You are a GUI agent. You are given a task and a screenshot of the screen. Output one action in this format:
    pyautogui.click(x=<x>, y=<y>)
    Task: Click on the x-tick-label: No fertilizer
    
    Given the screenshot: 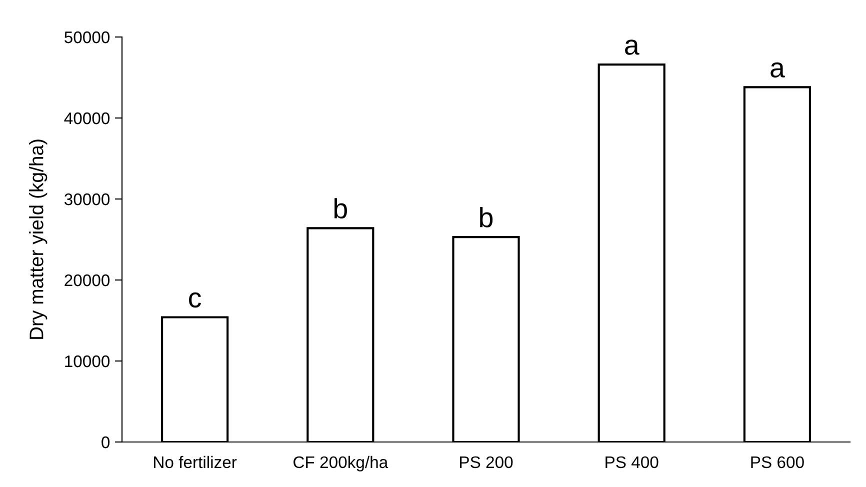 What is the action you would take?
    pyautogui.click(x=195, y=462)
    